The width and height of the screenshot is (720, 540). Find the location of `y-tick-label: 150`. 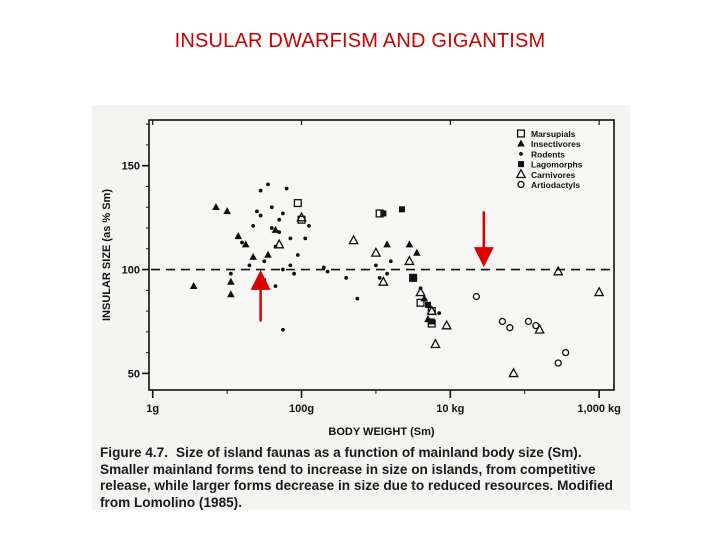

y-tick-label: 150 is located at coordinates (131, 167).